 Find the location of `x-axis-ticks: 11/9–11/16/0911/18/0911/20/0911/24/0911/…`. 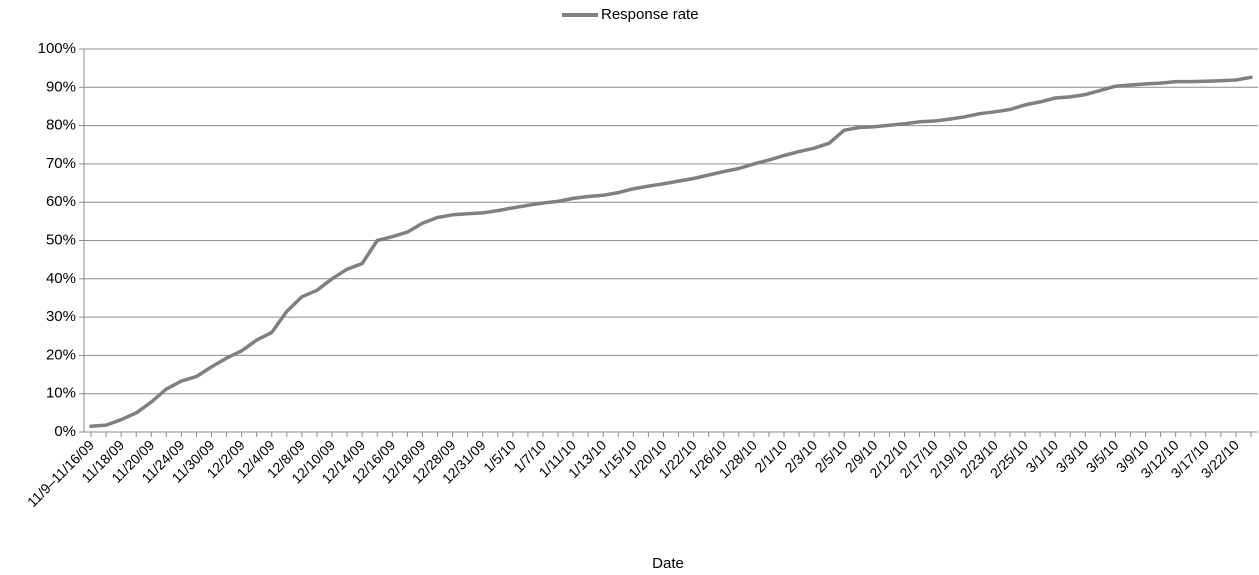

x-axis-ticks: 11/9–11/16/0911/18/0911/20/0911/24/0911/… is located at coordinates (638, 471).